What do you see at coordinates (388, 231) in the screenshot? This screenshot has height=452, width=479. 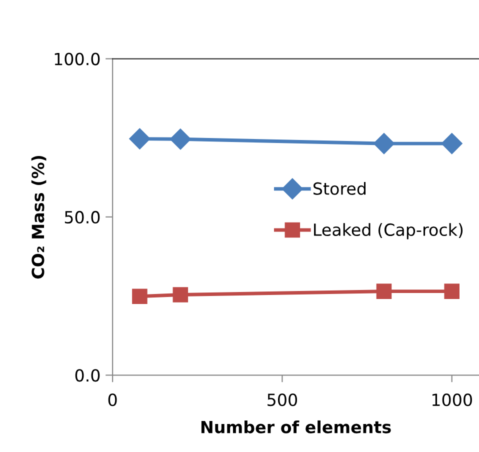 I see `legend-label: Leaked (Cap-rock)` at bounding box center [388, 231].